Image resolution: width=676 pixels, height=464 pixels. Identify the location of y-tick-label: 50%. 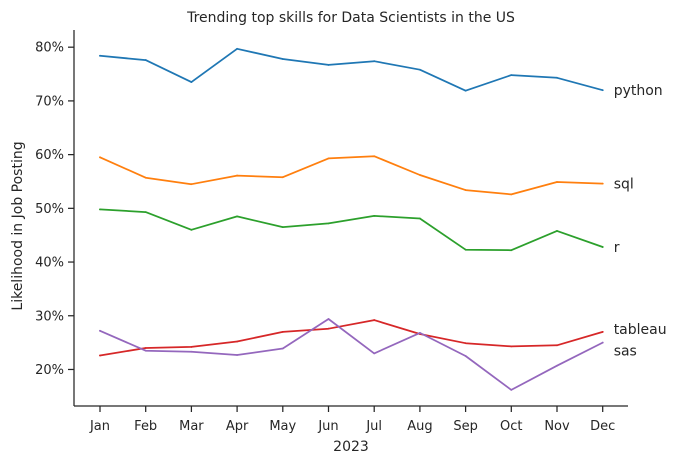
(49, 209).